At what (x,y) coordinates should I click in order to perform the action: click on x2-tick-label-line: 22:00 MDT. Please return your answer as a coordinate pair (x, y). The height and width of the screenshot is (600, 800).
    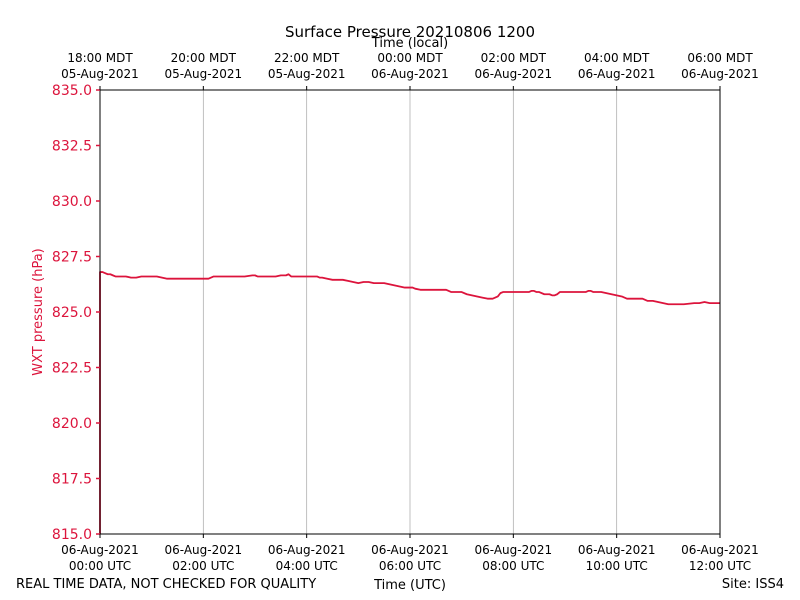
    Looking at the image, I should click on (307, 58).